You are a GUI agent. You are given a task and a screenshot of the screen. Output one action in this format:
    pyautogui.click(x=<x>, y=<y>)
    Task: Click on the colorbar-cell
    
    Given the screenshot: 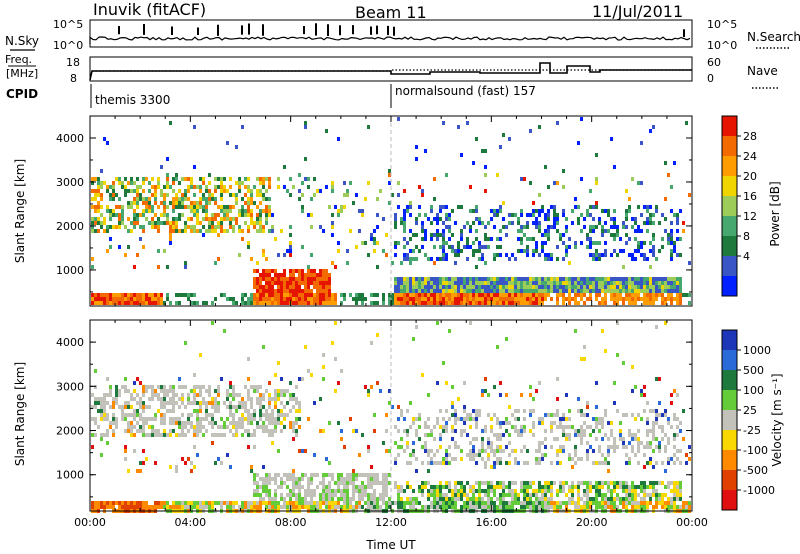 What is the action you would take?
    pyautogui.click(x=729, y=340)
    